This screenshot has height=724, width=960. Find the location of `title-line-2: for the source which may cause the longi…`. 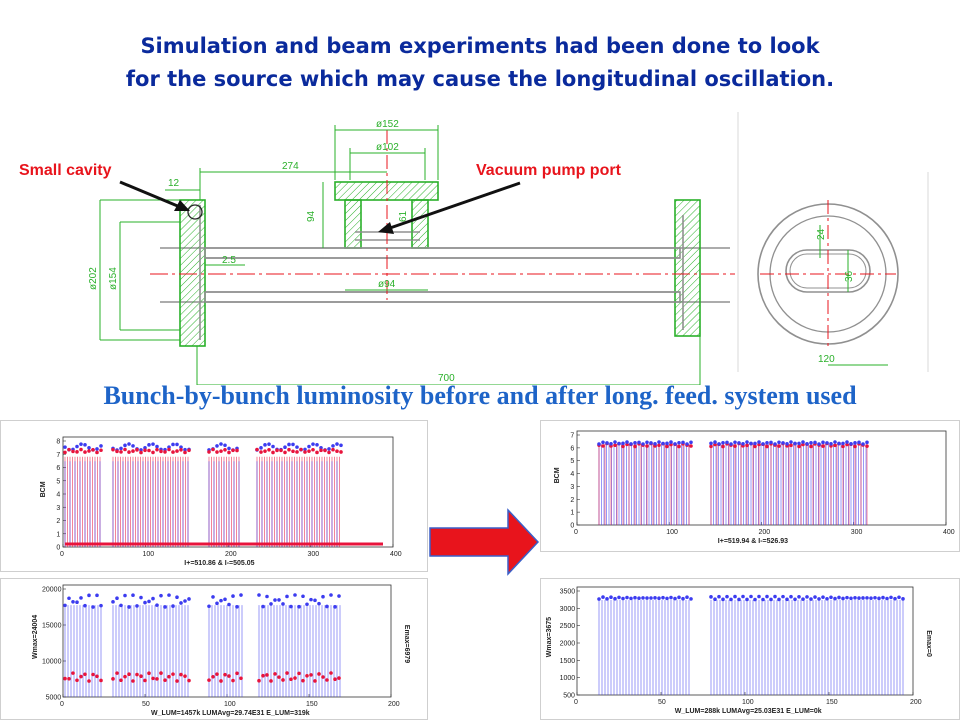

title-line-2: for the source which may cause the longi… is located at coordinates (480, 79).